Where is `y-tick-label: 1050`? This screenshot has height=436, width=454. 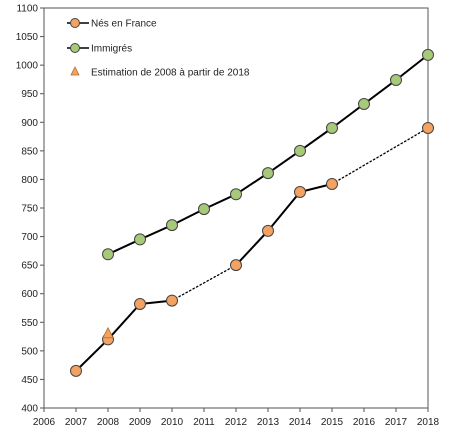
y-tick-label: 1050 is located at coordinates (27, 37).